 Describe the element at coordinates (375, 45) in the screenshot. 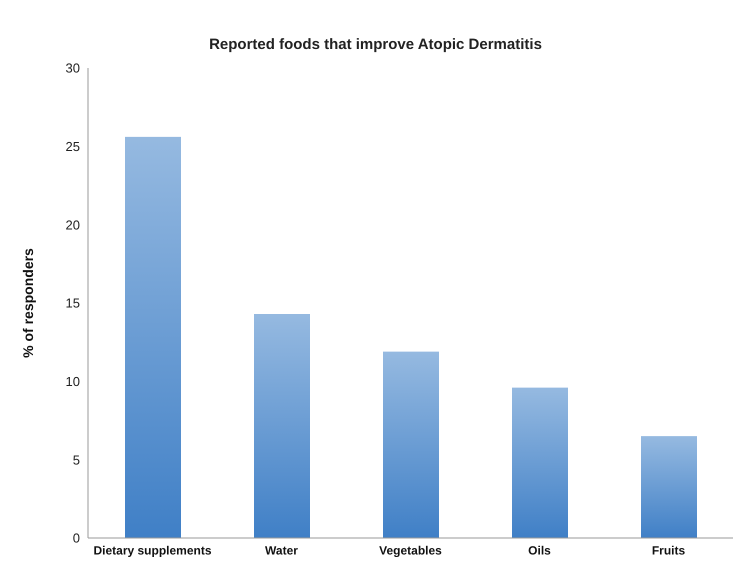

I see `chart-title: Reported foods that improve Atopic Dermatitis` at that location.